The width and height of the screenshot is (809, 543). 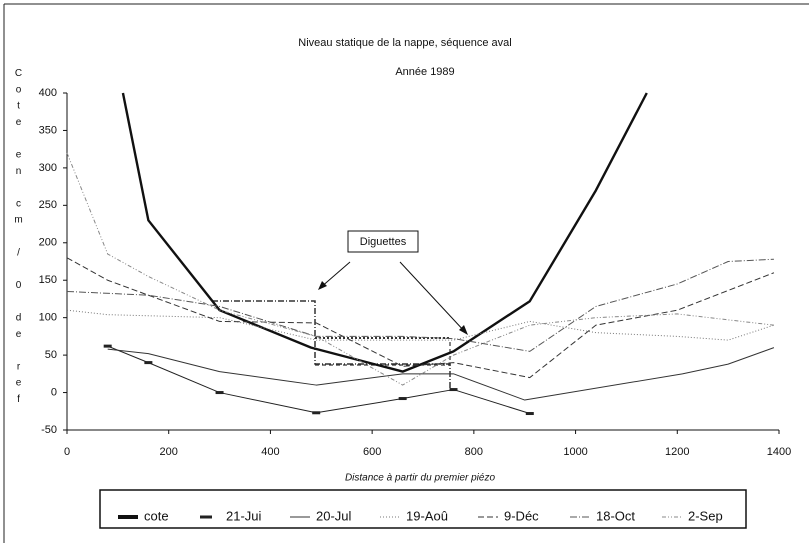 What do you see at coordinates (51, 355) in the screenshot?
I see `y-tick-label: 50` at bounding box center [51, 355].